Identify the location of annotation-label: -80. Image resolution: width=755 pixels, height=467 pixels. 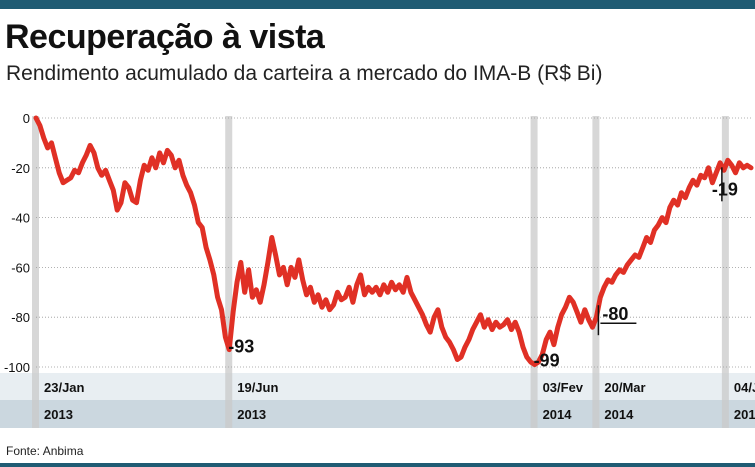
(615, 314).